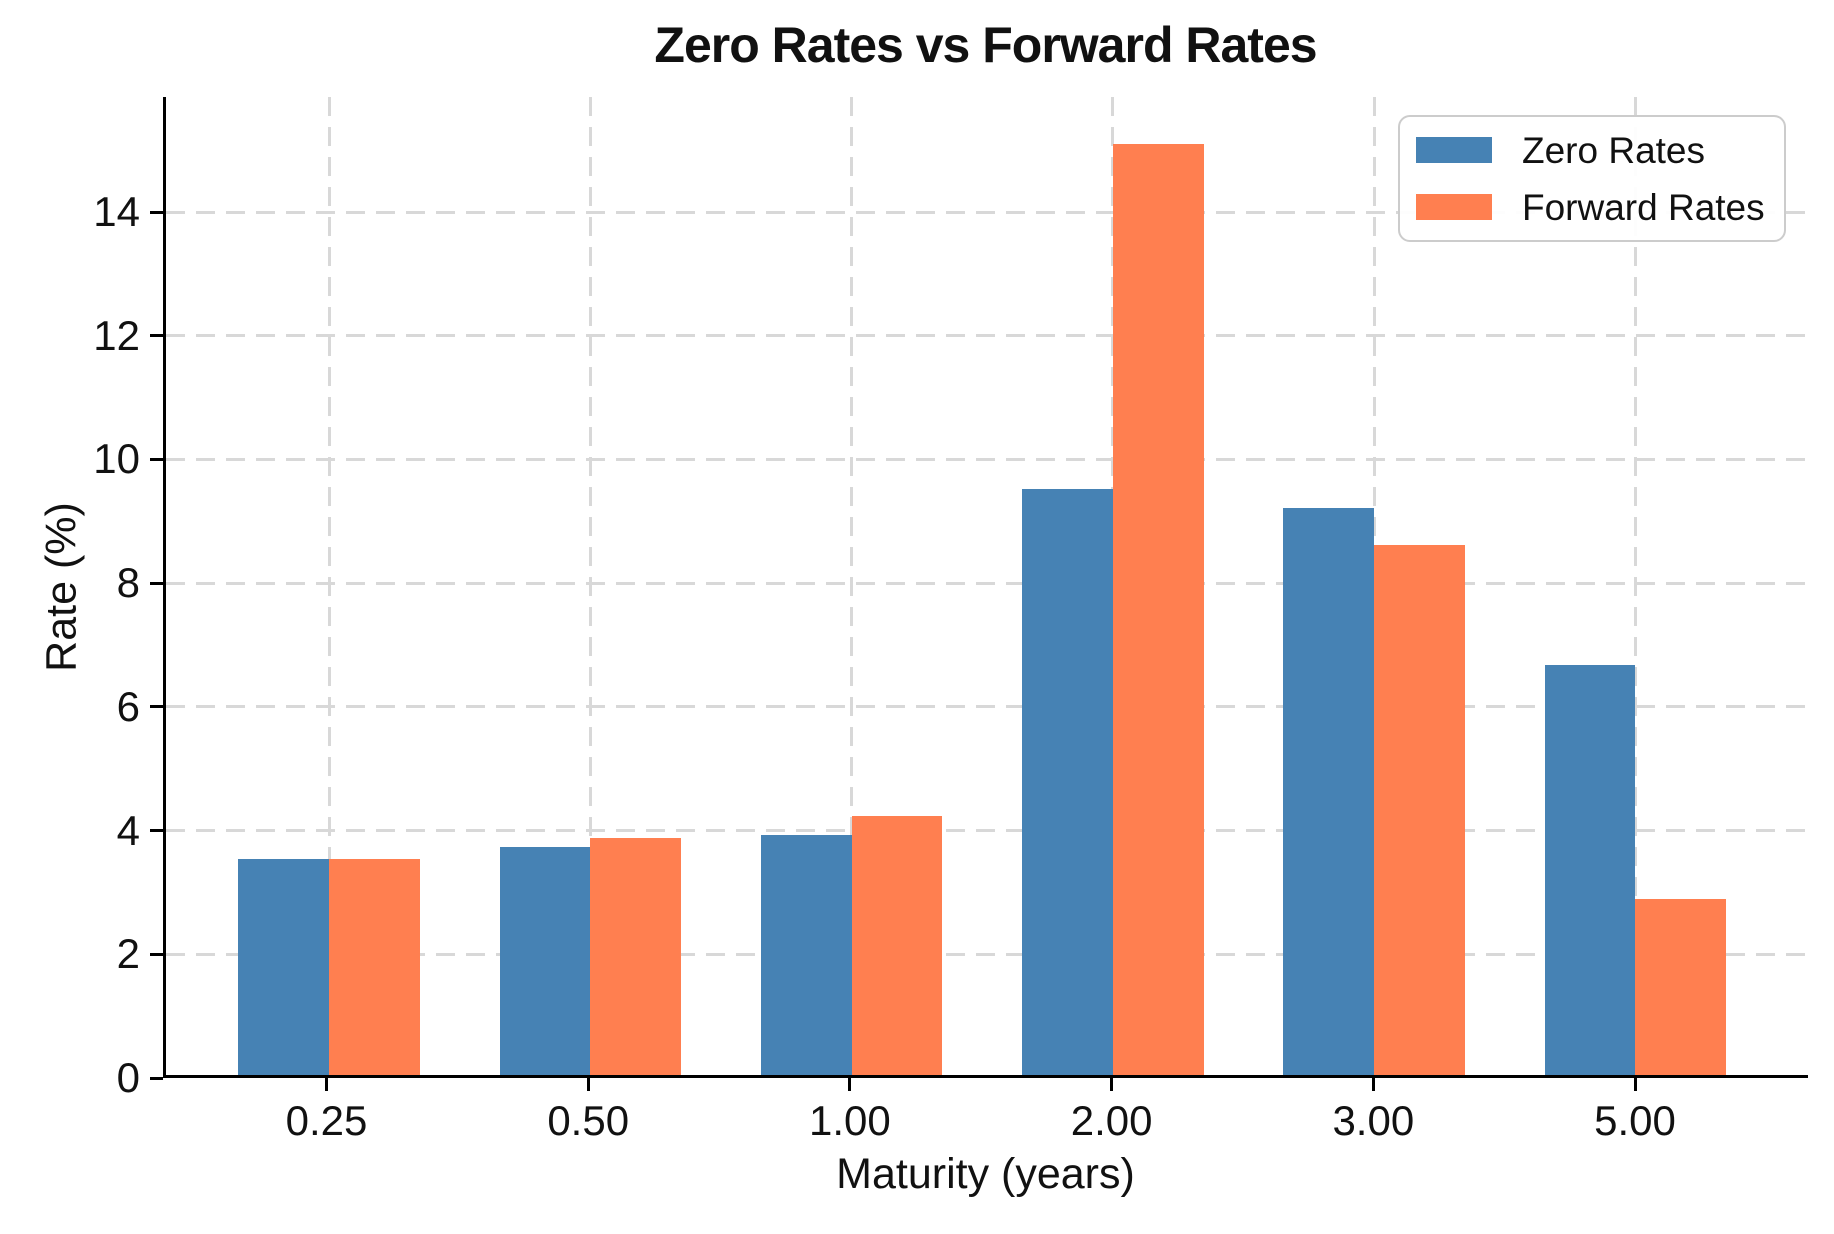 The width and height of the screenshot is (1834, 1234). I want to click on legend-swatch-forward-rates-icon, so click(1454, 207).